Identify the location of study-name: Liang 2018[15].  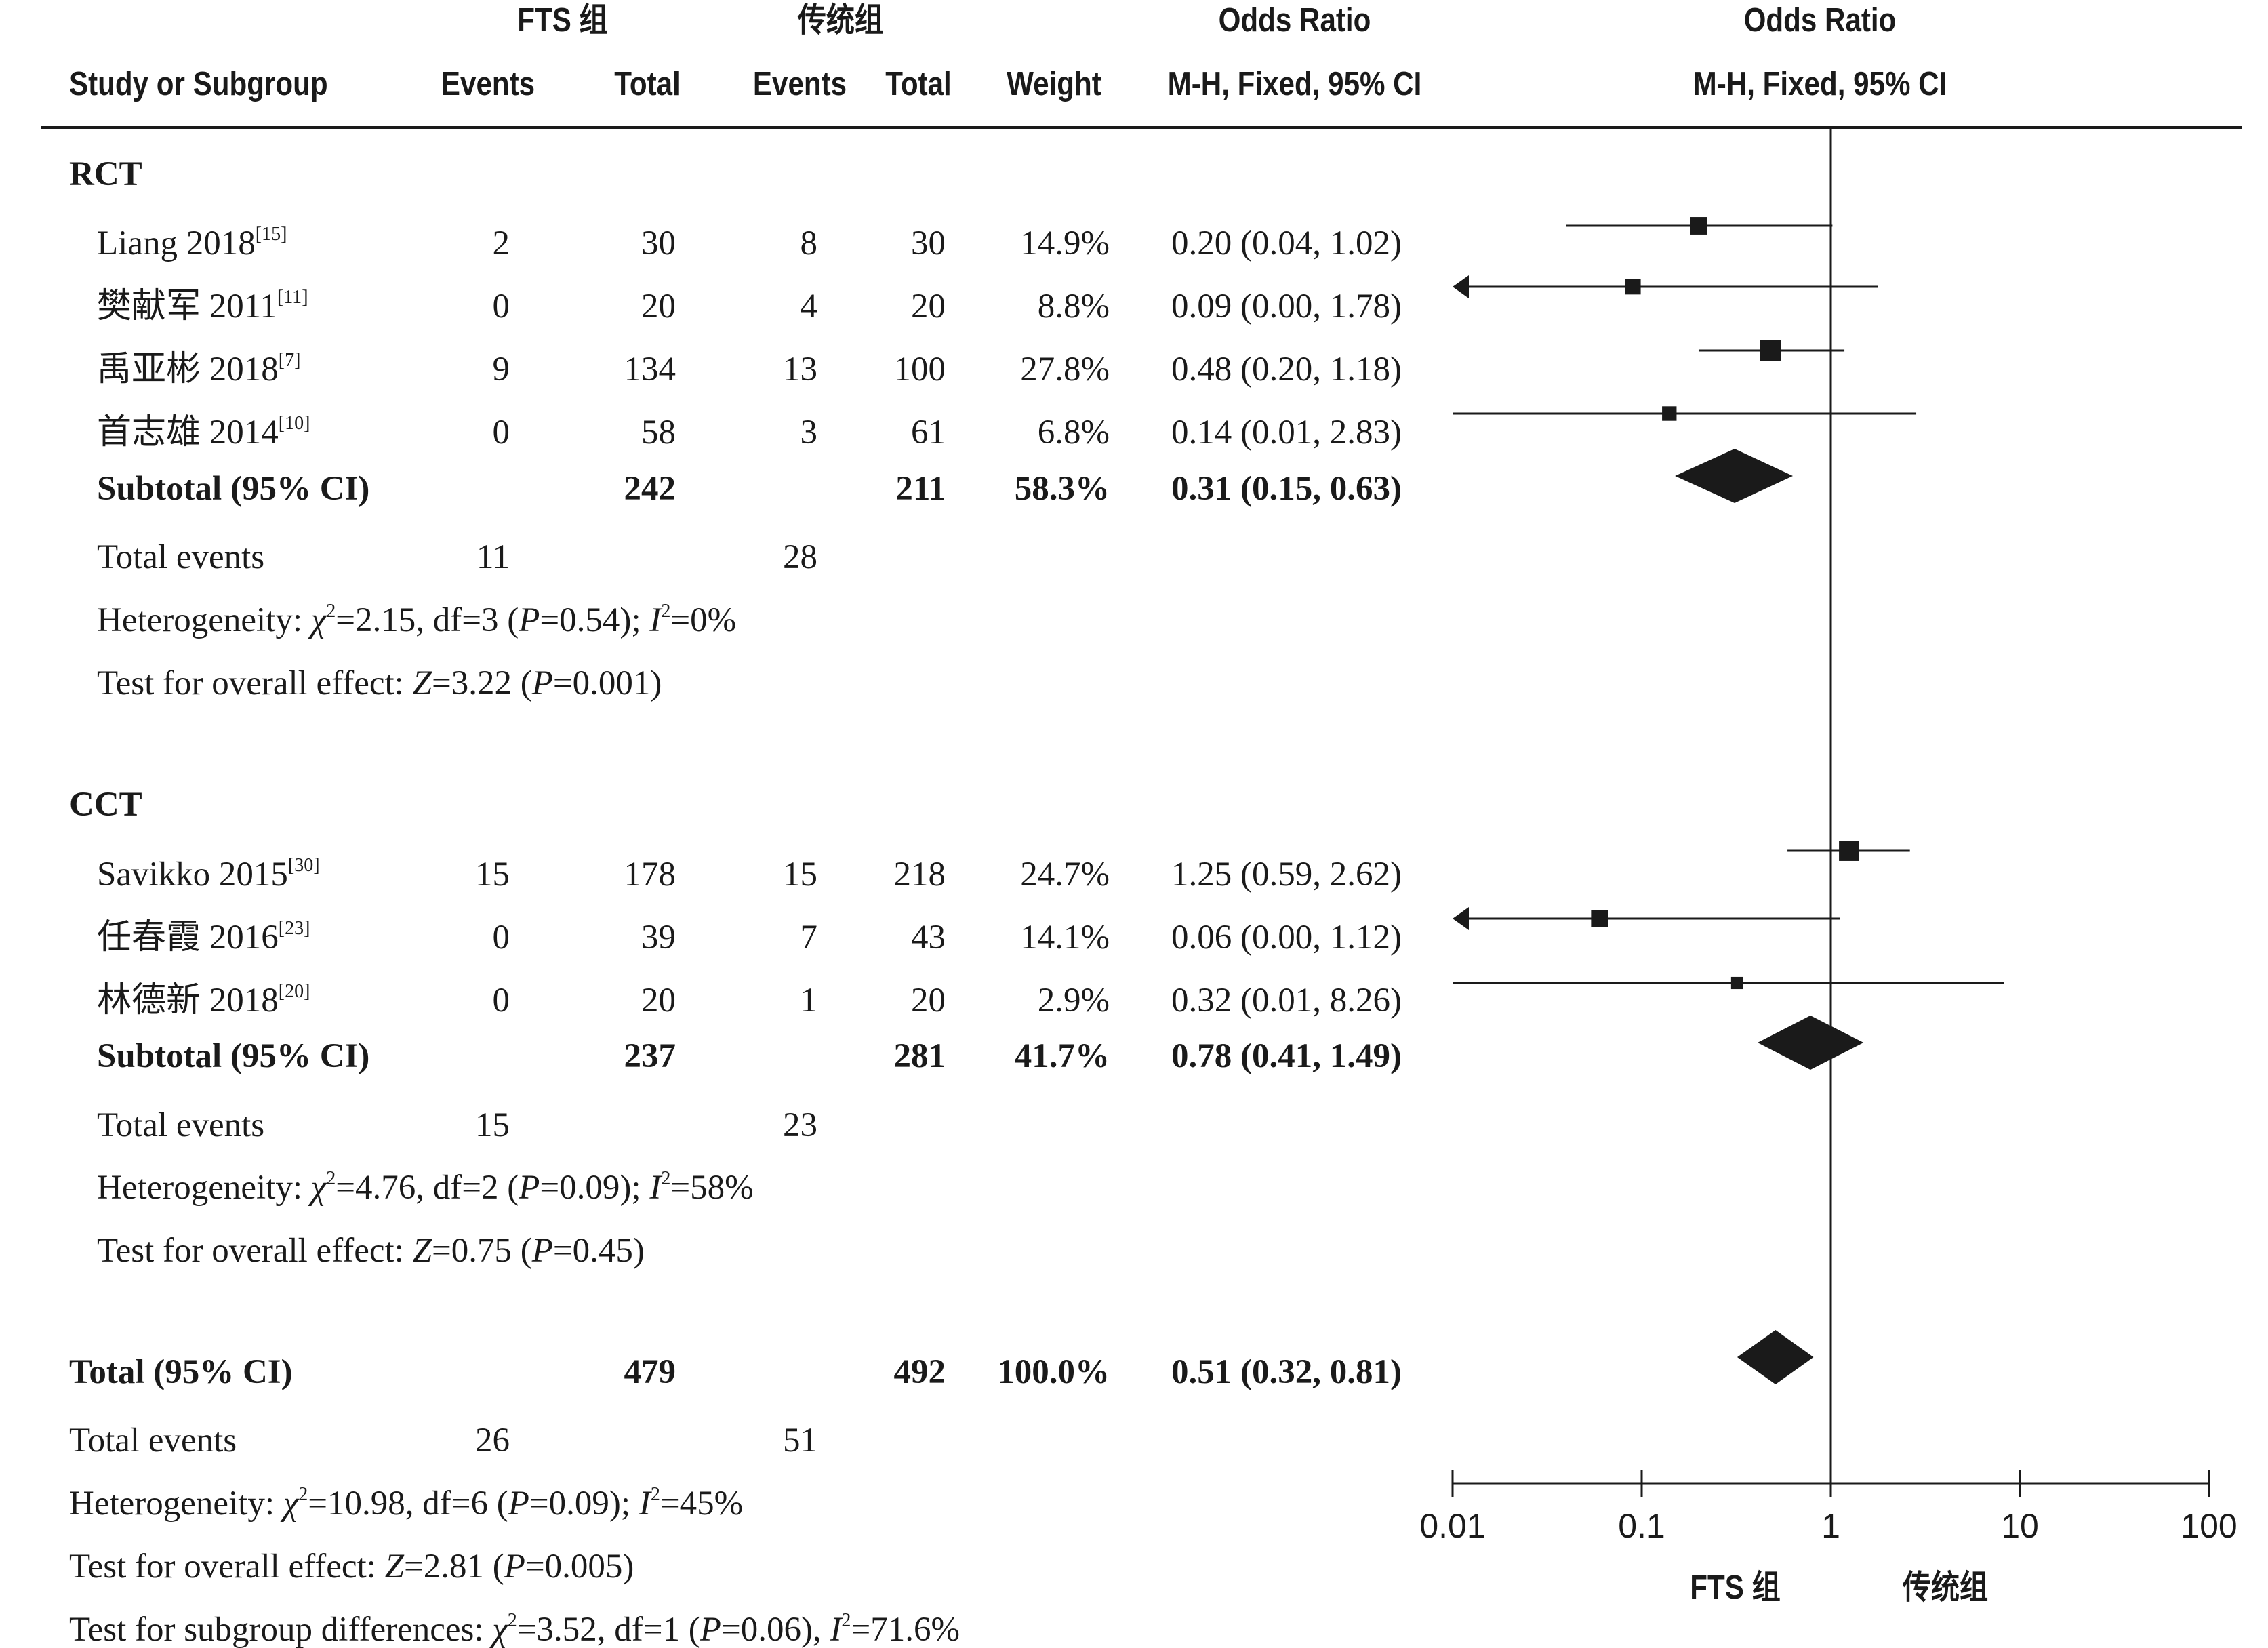
(192, 242).